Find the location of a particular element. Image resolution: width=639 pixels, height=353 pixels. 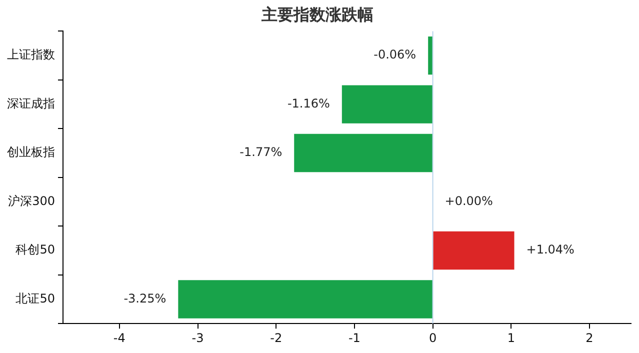

data-label: +1.04% is located at coordinates (550, 249).